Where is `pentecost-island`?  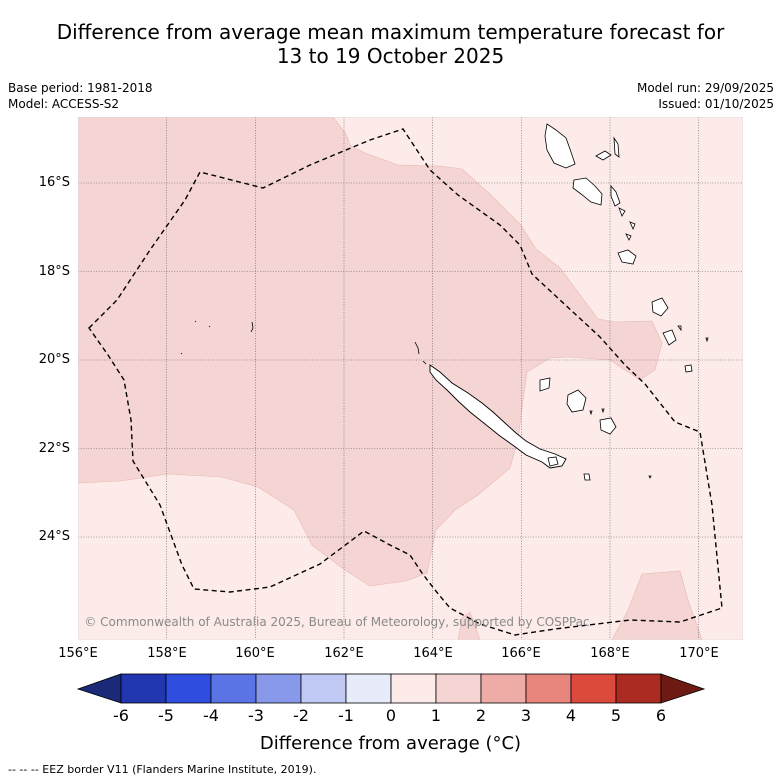 pentecost-island is located at coordinates (615, 195).